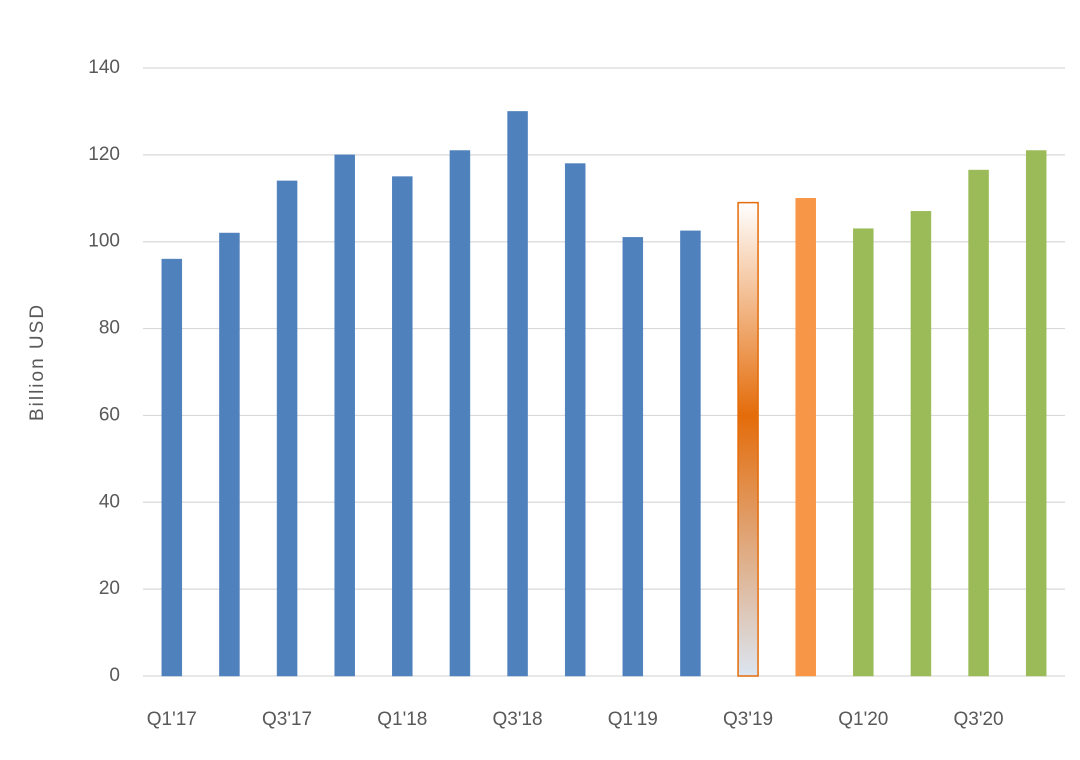 The image size is (1080, 760). Describe the element at coordinates (402, 719) in the screenshot. I see `x-tick-label: Q1'18` at that location.